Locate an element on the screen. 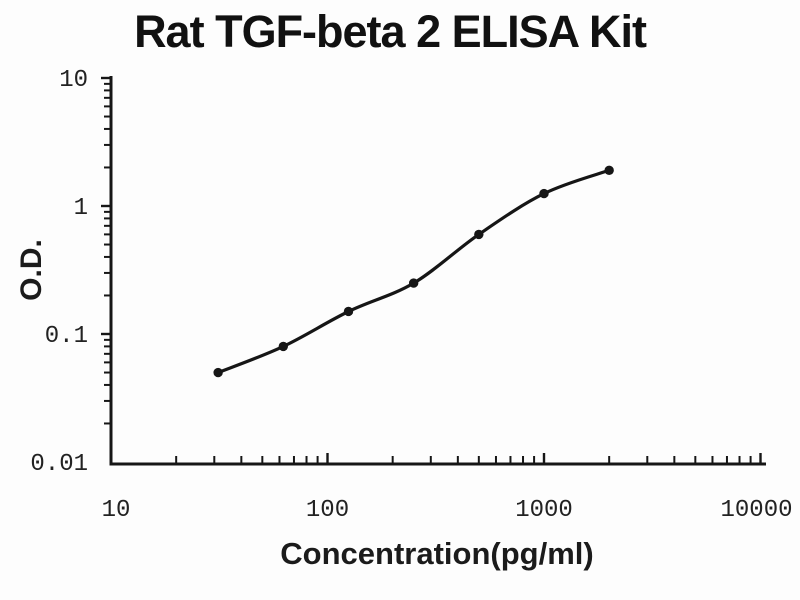 The image size is (800, 600). y-tick-label: 0.1 is located at coordinates (66, 336).